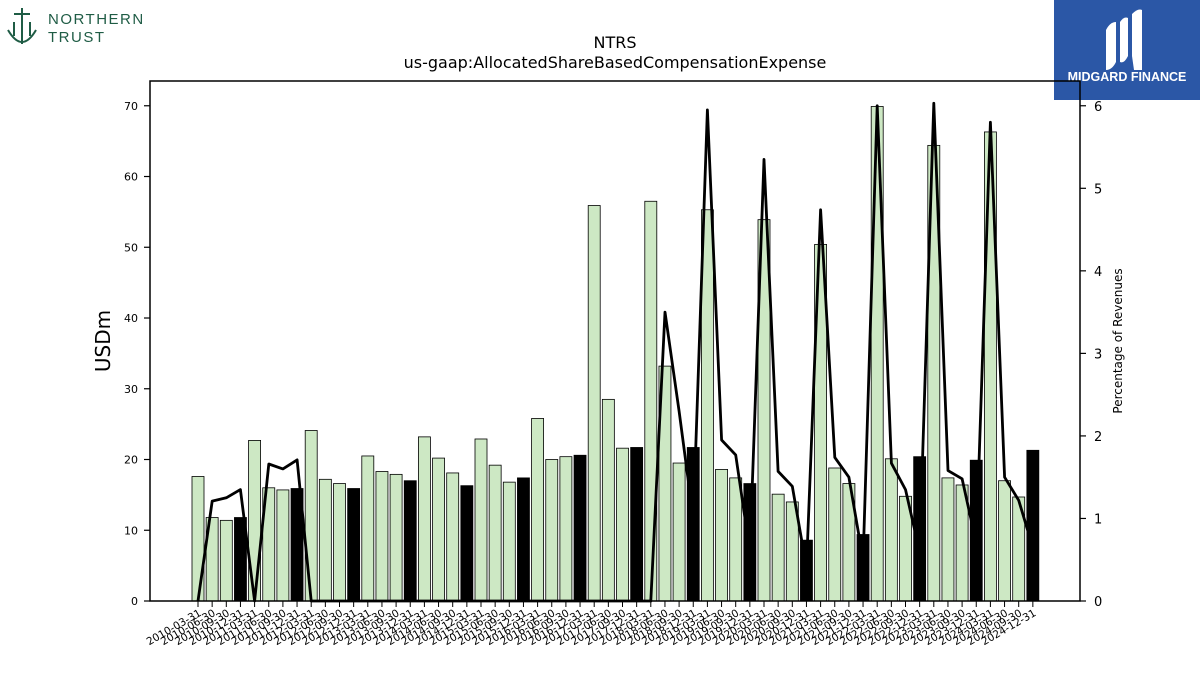  What do you see at coordinates (1118, 340) in the screenshot?
I see `y2-axis-label: Percentage of Revenues` at bounding box center [1118, 340].